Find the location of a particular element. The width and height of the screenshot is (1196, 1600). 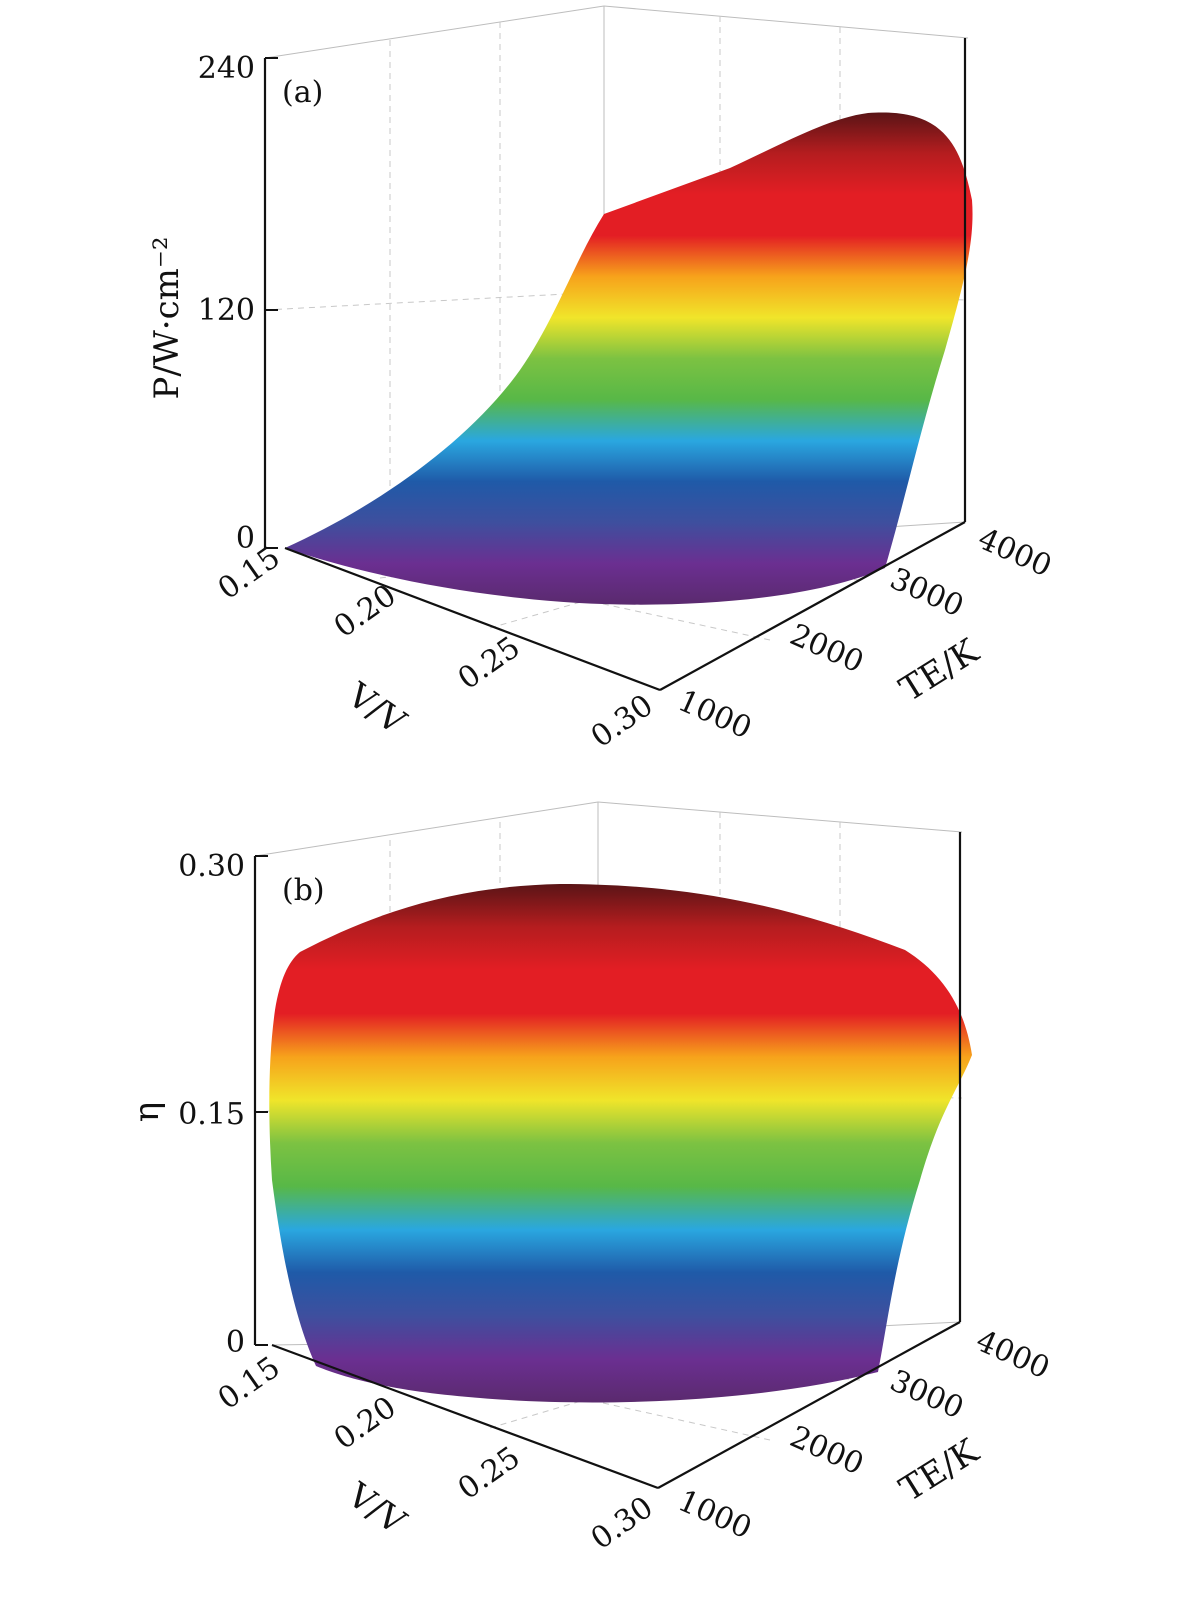

x-tick-label-group: 0.15 is located at coordinates (249, 1383).